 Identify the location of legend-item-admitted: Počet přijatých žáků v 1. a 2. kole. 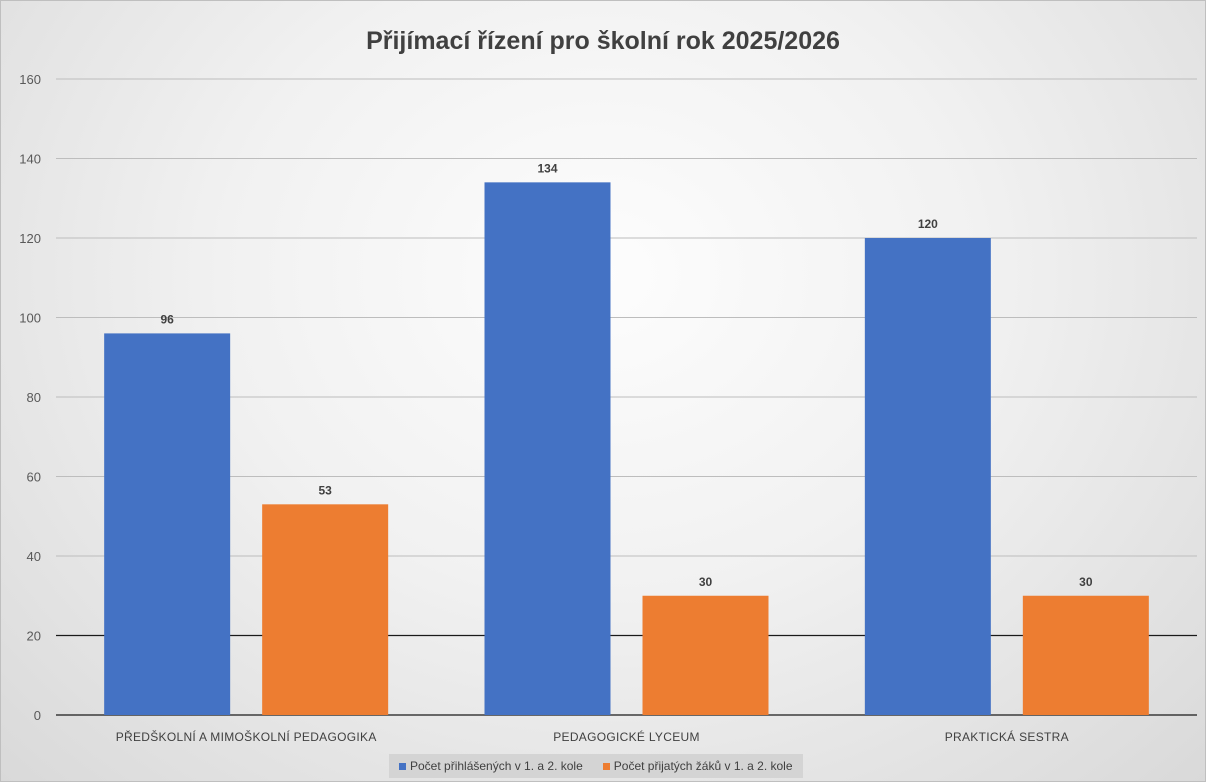
(697, 766).